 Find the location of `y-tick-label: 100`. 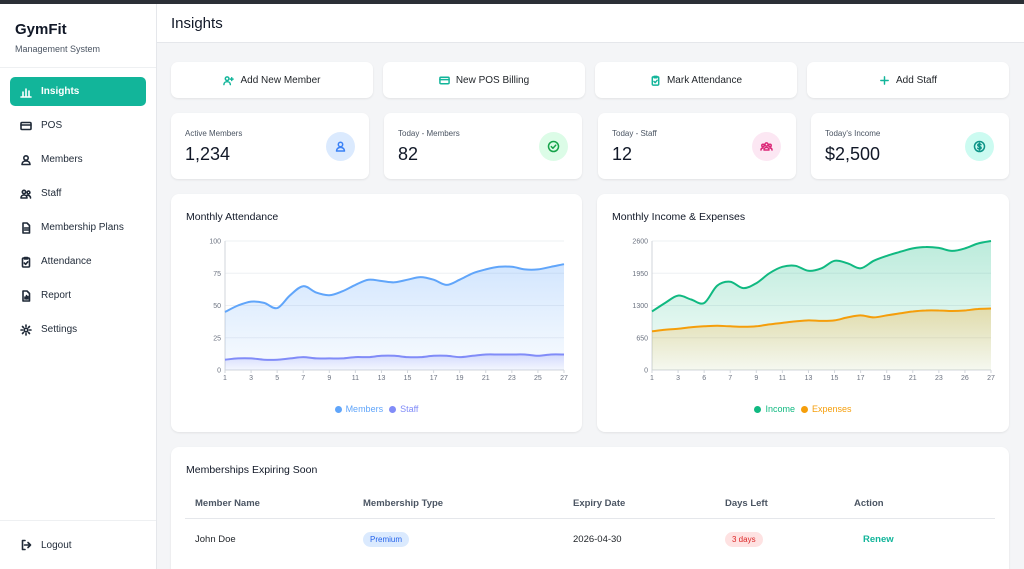

y-tick-label: 100 is located at coordinates (215, 242).